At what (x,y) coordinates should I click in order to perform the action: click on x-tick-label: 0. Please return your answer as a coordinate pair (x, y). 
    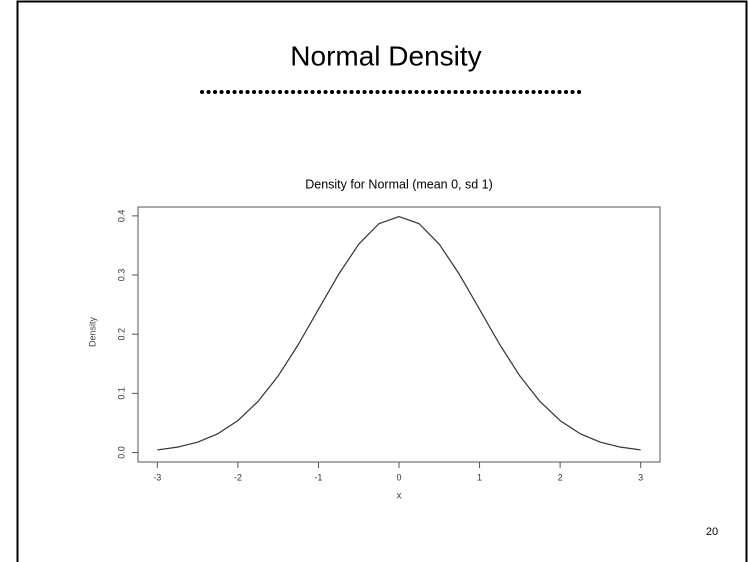
    Looking at the image, I should click on (398, 477).